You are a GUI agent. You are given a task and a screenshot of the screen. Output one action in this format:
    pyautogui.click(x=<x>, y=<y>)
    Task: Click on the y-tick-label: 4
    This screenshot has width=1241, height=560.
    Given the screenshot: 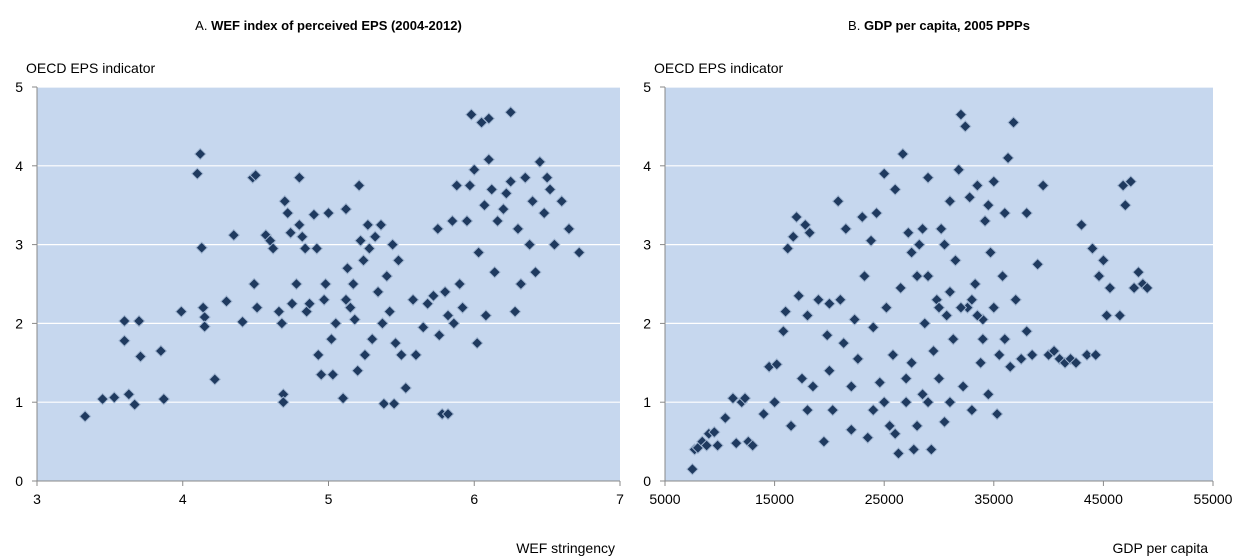 What is the action you would take?
    pyautogui.click(x=647, y=166)
    